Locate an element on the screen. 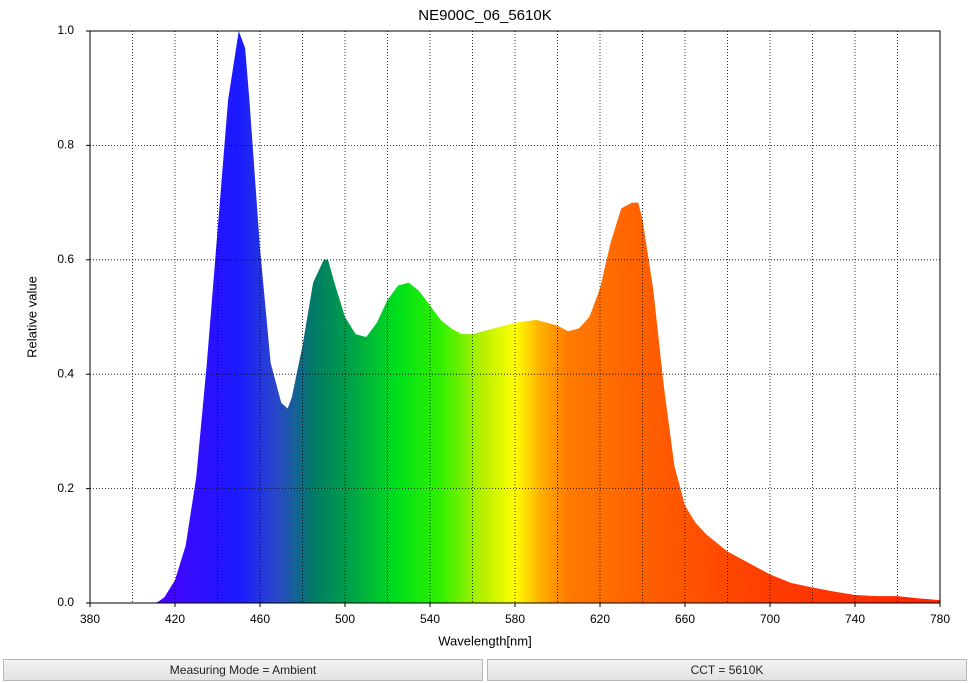  x-tick-label: 660 is located at coordinates (685, 619).